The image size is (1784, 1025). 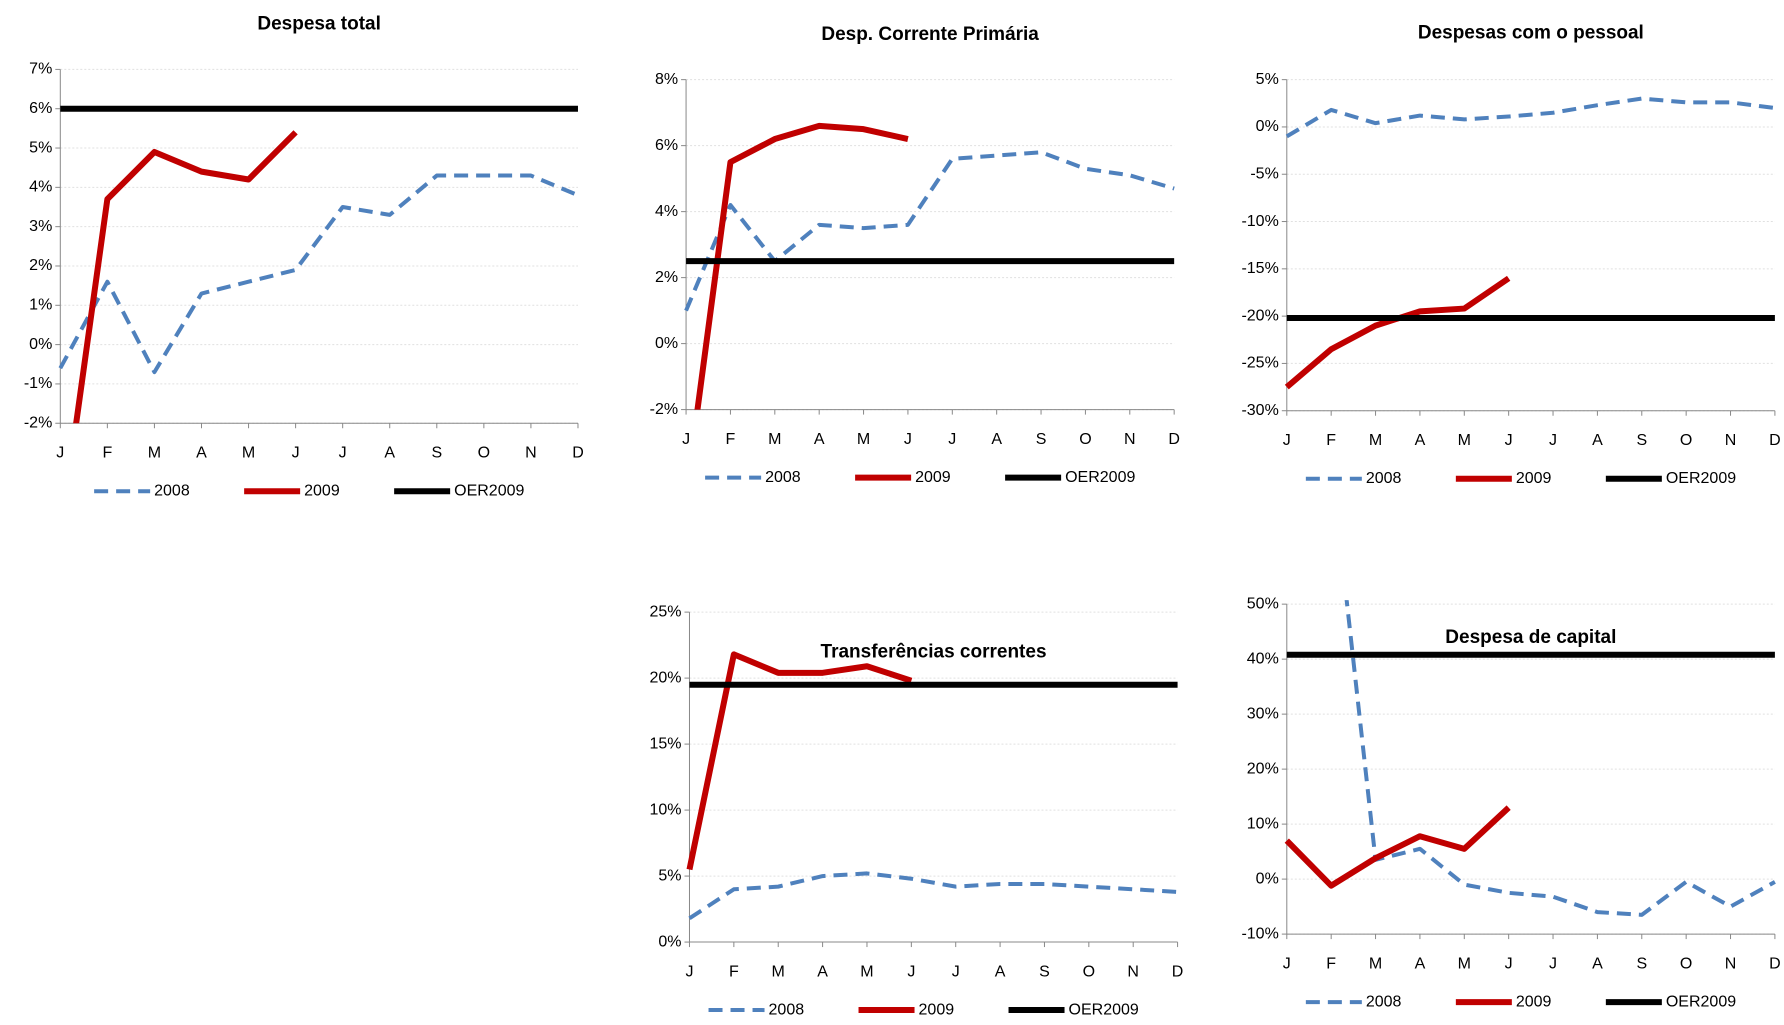 What do you see at coordinates (1259, 268) in the screenshot?
I see `y-tick-label: -15%` at bounding box center [1259, 268].